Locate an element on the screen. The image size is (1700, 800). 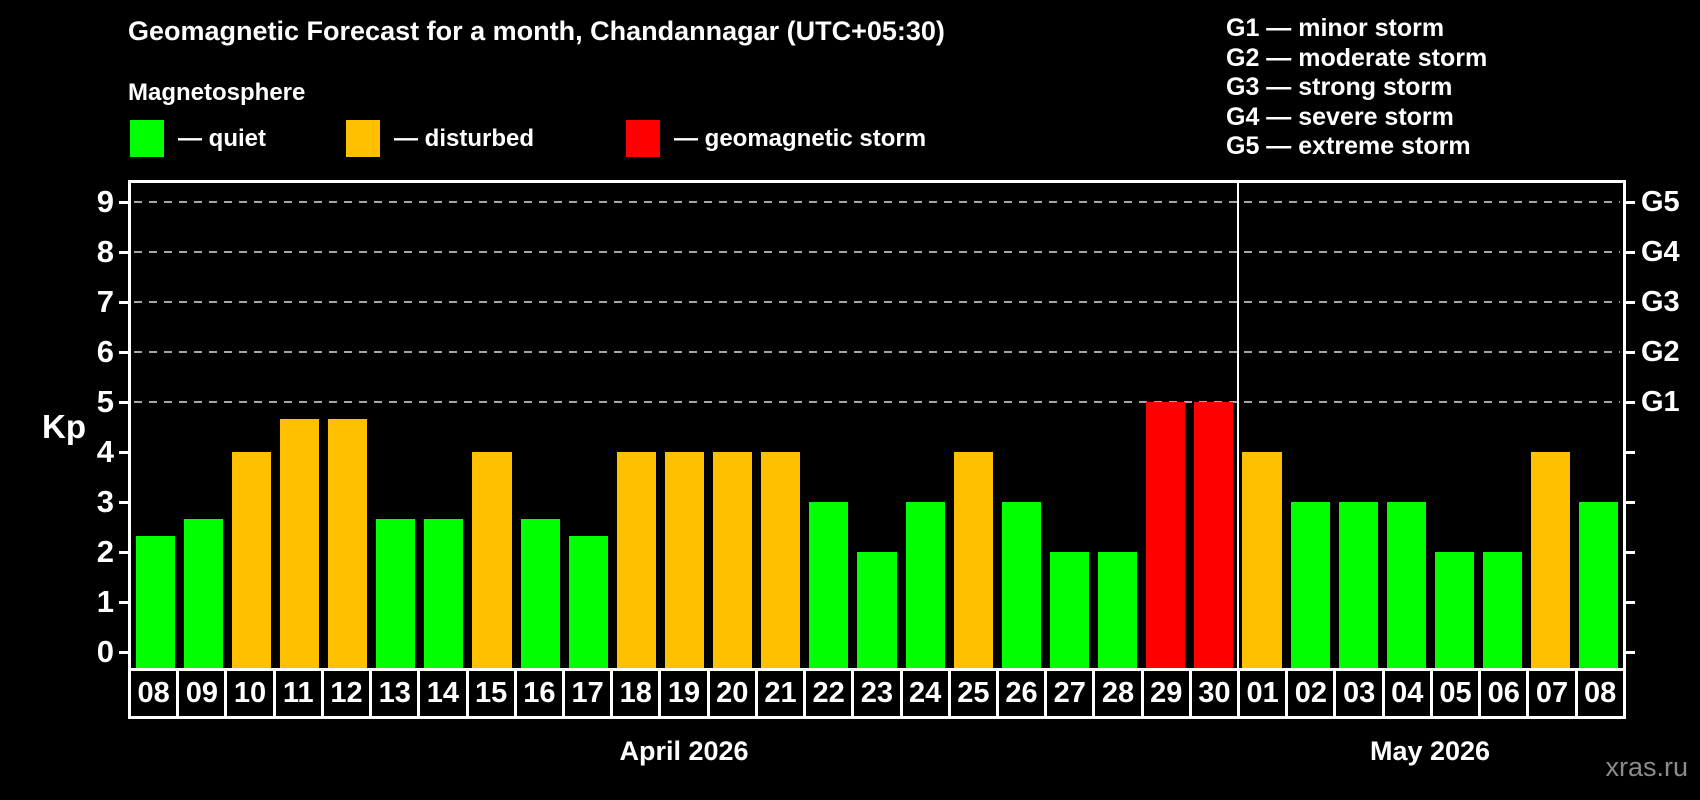
y-tick-label-5: 5 is located at coordinates (105, 401).